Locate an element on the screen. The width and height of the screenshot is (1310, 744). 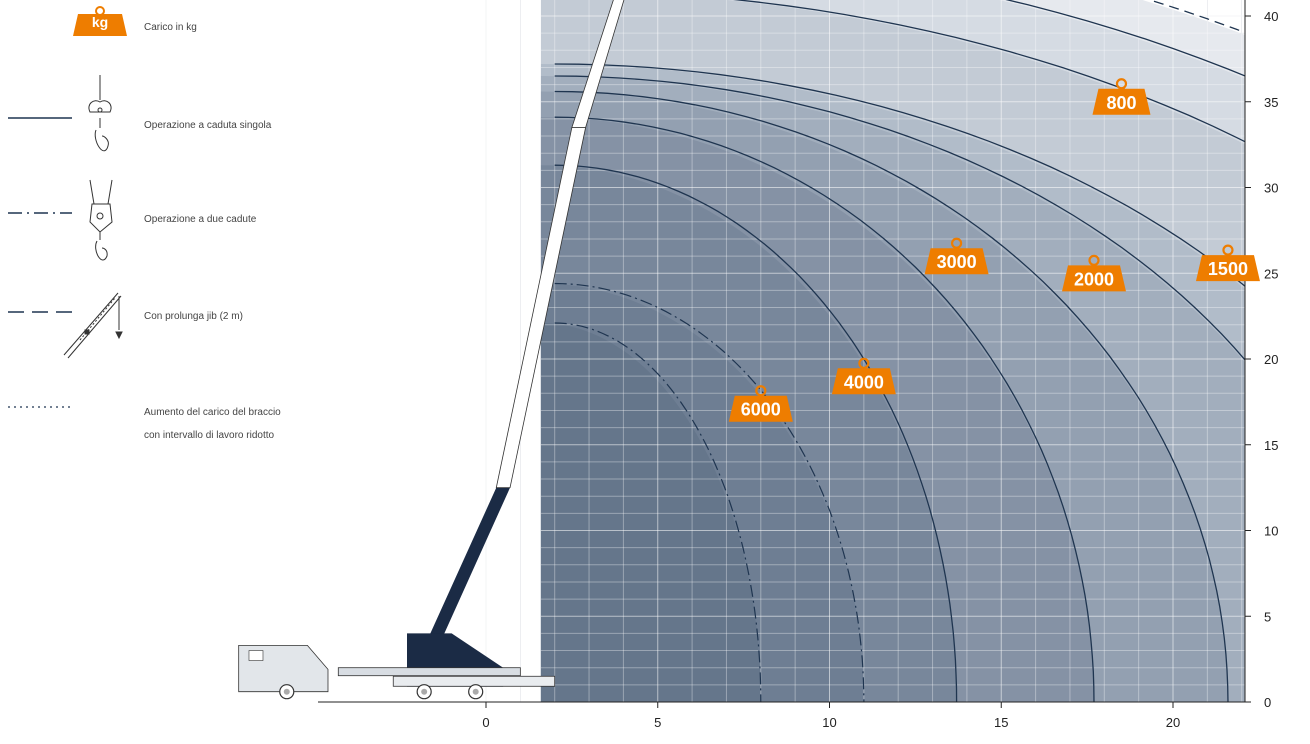
y-tick-label: 5 is located at coordinates (1267, 616).